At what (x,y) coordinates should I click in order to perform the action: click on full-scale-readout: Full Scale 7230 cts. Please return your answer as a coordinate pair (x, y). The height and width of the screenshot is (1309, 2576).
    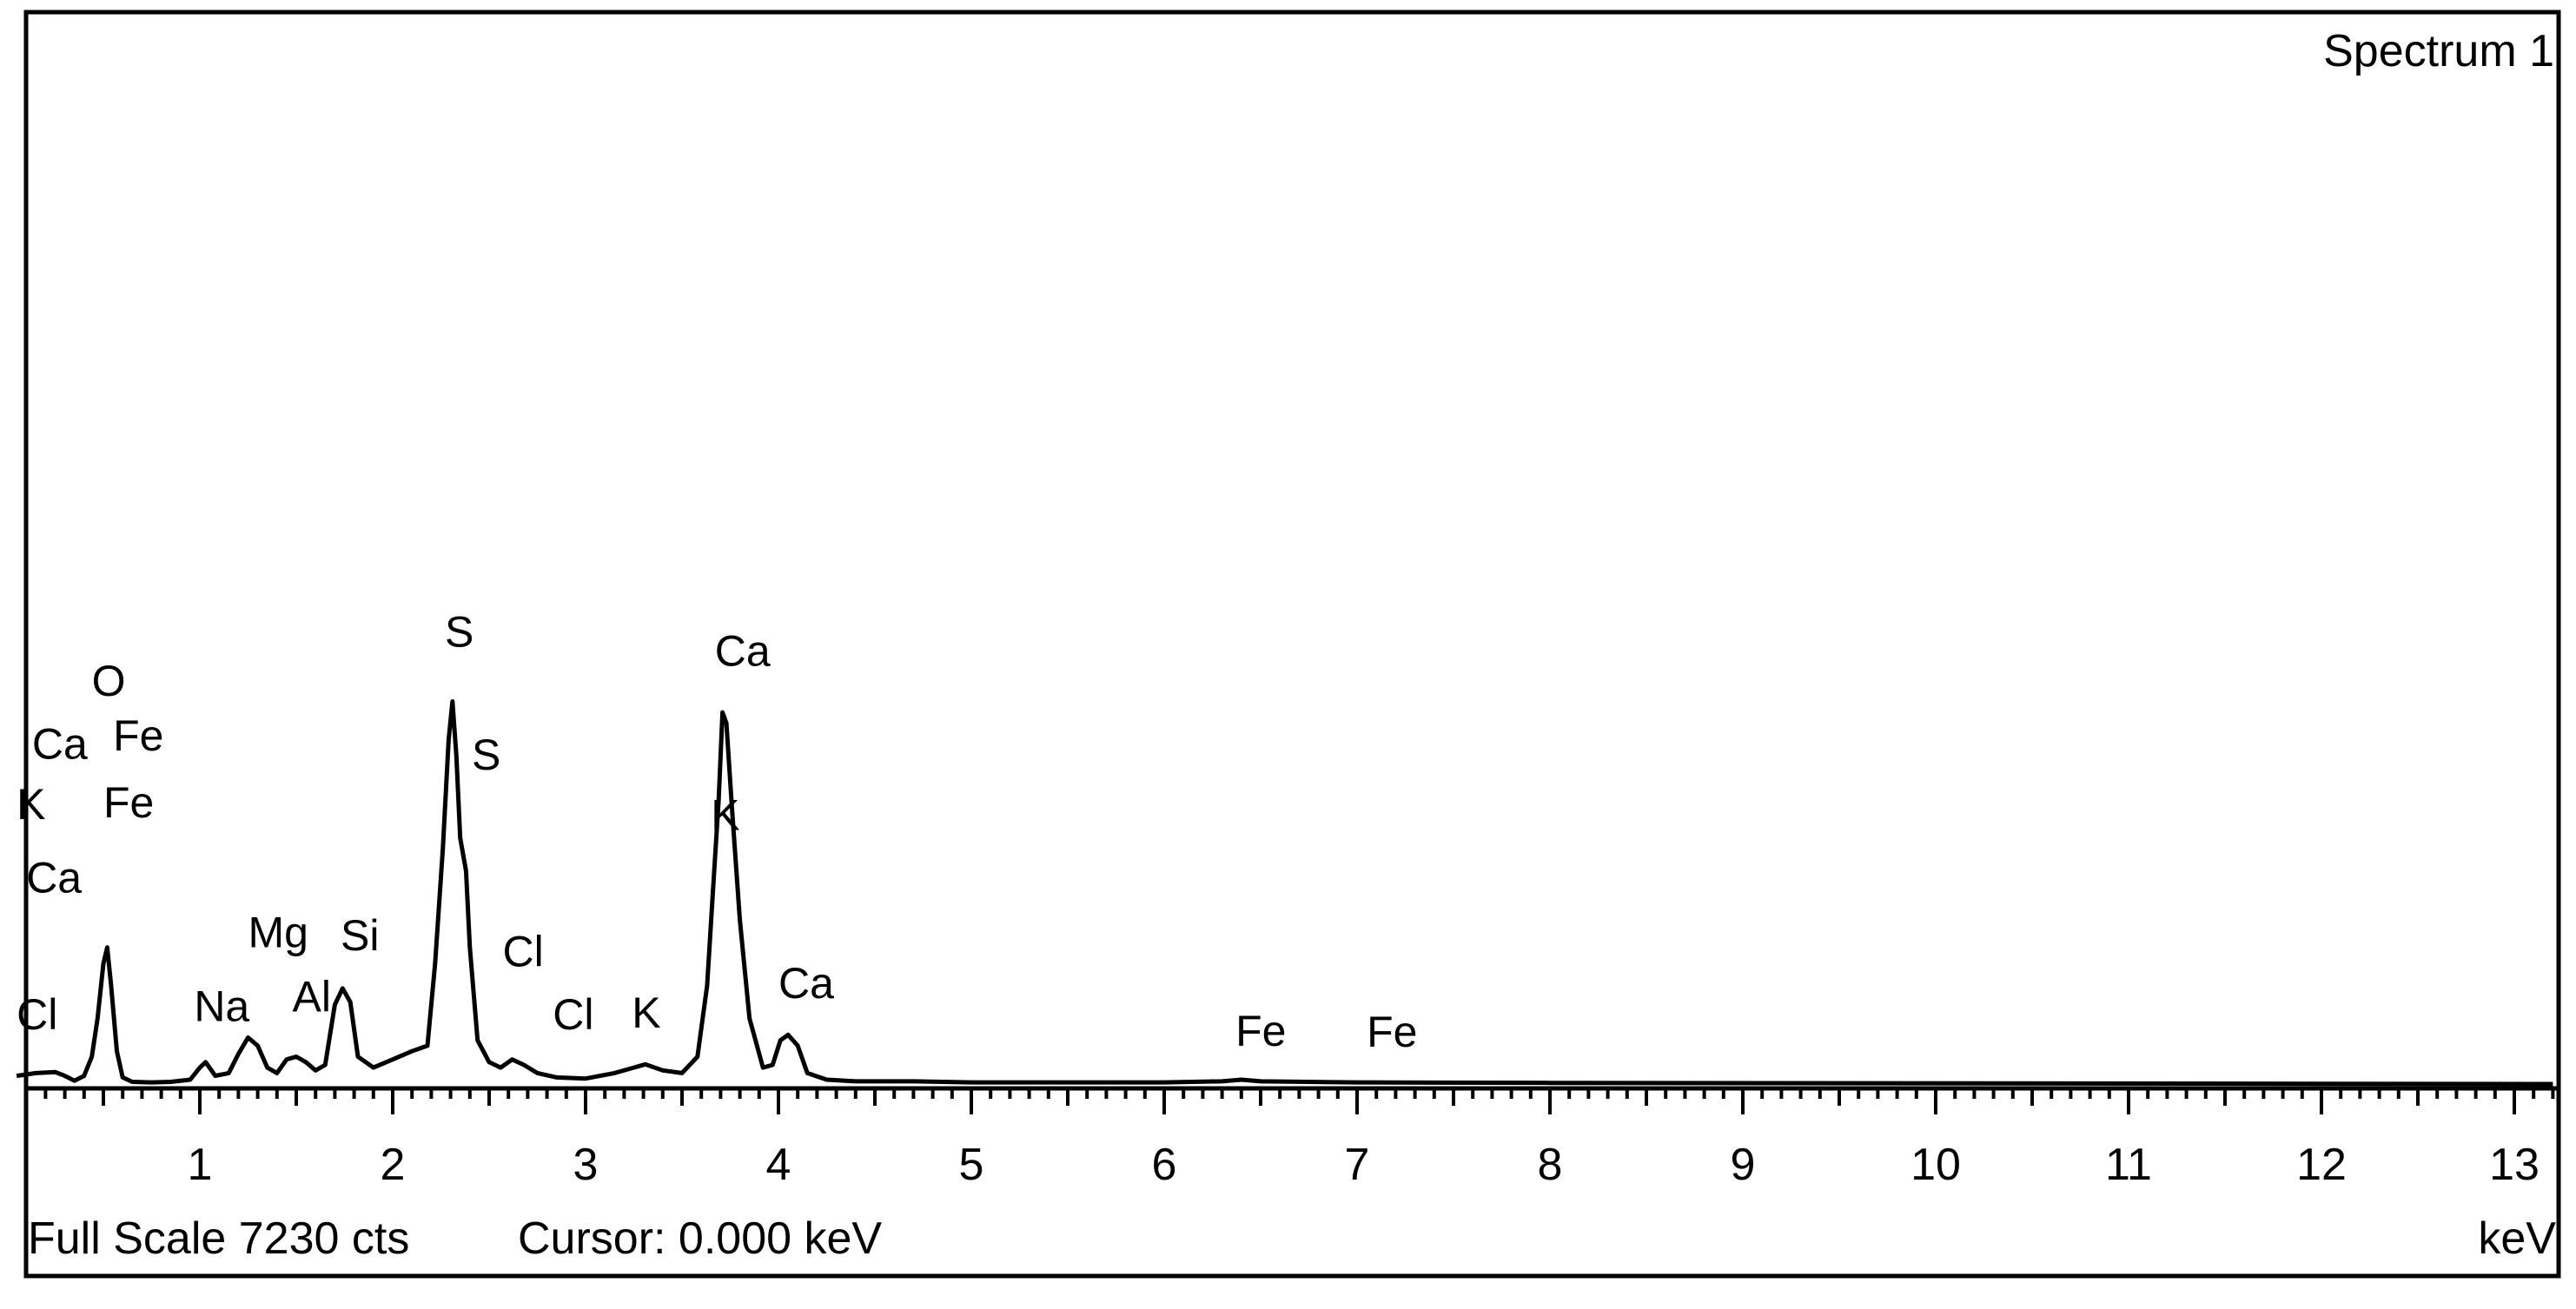
    Looking at the image, I should click on (218, 1238).